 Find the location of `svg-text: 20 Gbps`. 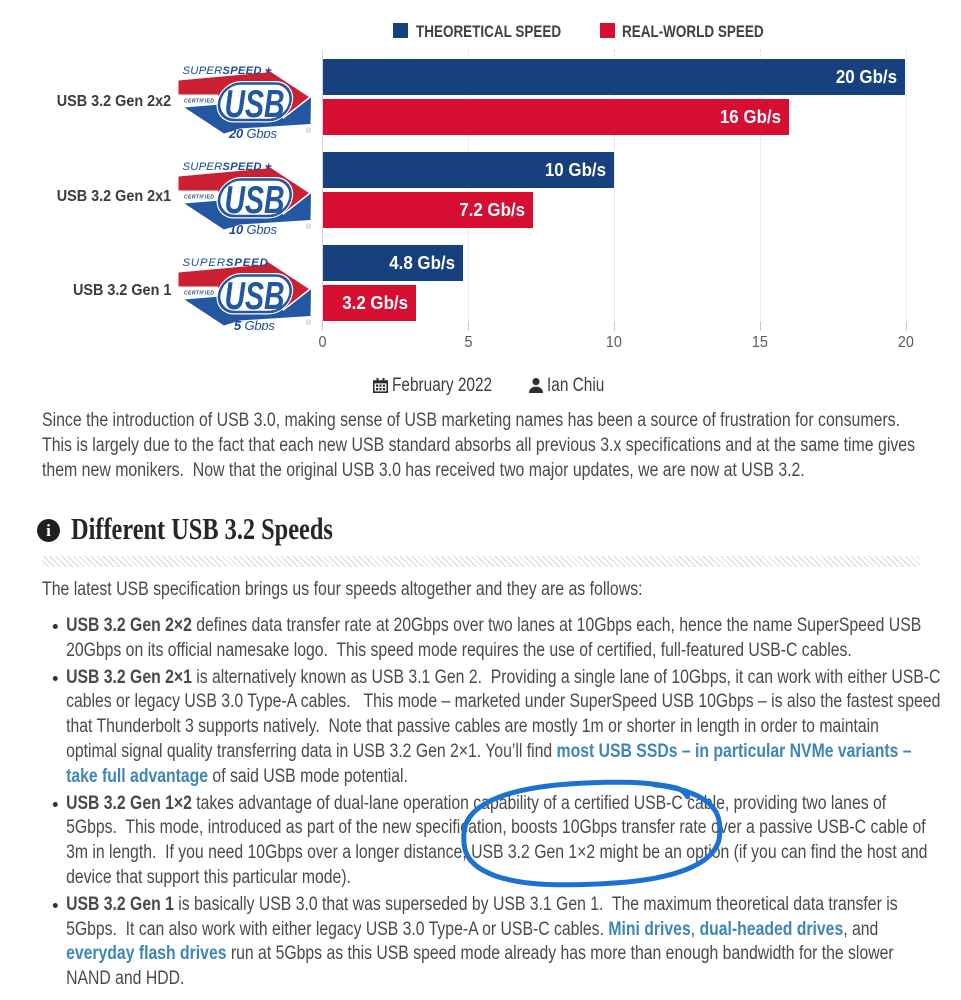

svg-text: 20 Gbps is located at coordinates (252, 132).